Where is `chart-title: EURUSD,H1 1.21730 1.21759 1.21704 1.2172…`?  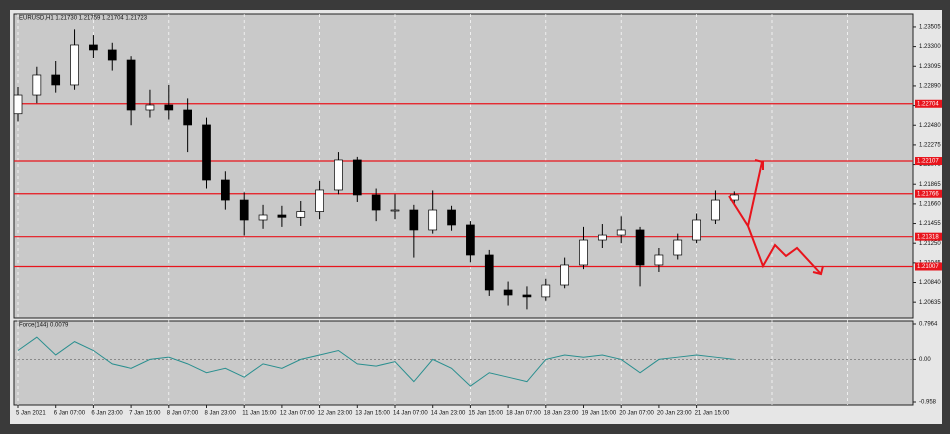 chart-title: EURUSD,H1 1.21730 1.21759 1.21704 1.2172… is located at coordinates (83, 19).